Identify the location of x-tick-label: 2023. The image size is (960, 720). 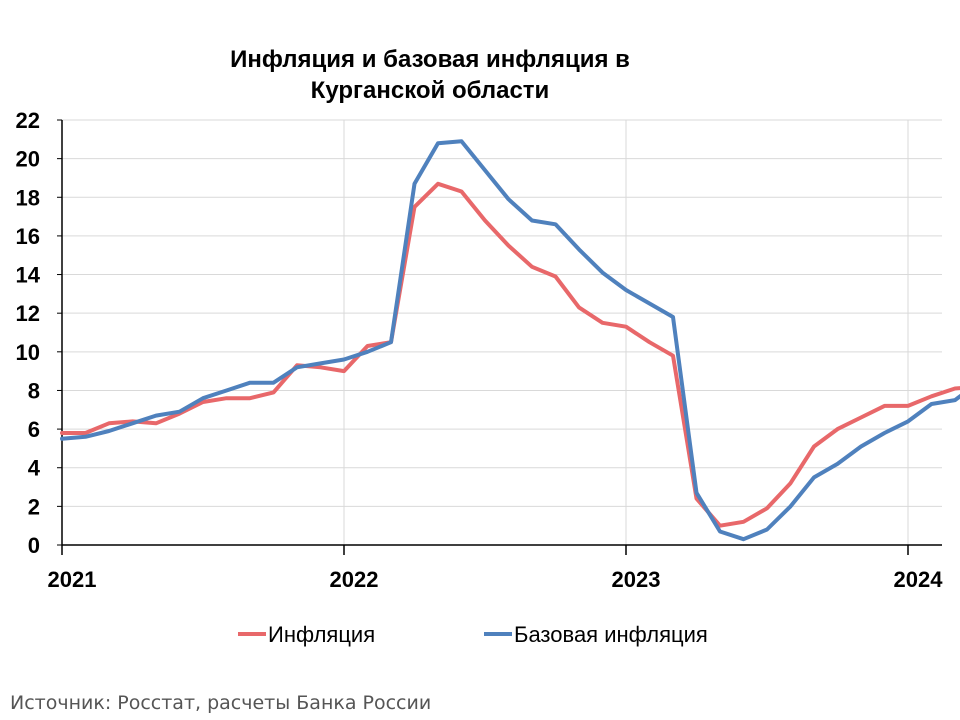
(636, 579).